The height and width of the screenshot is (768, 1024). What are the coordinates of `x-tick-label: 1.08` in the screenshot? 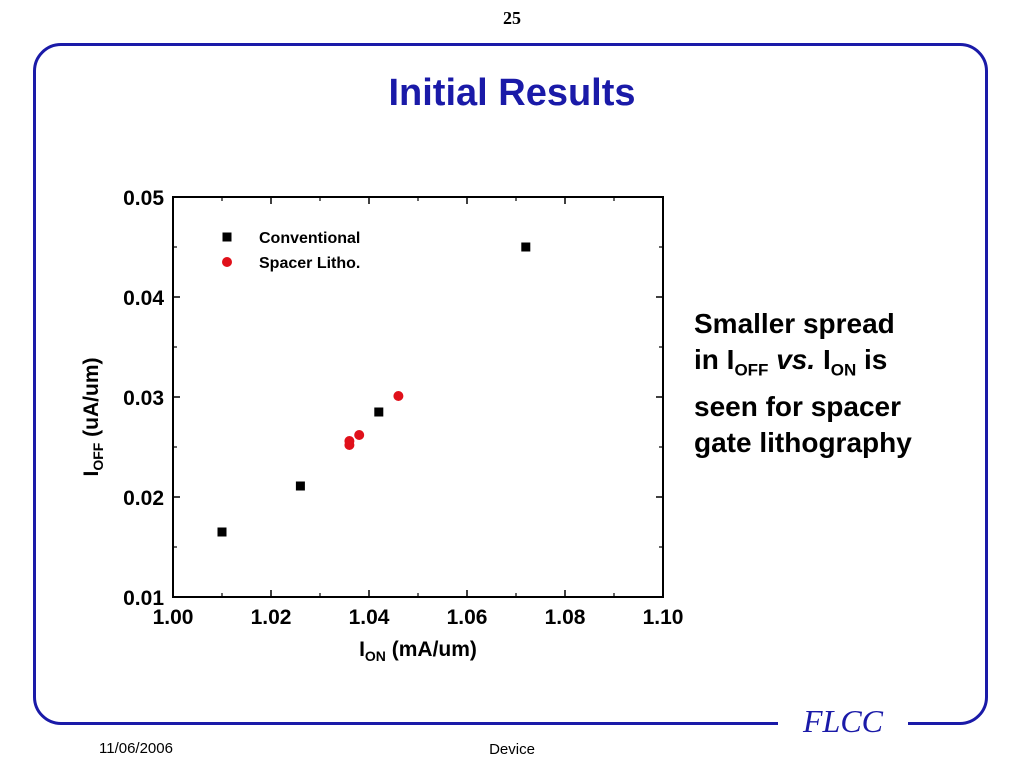 It's located at (565, 617).